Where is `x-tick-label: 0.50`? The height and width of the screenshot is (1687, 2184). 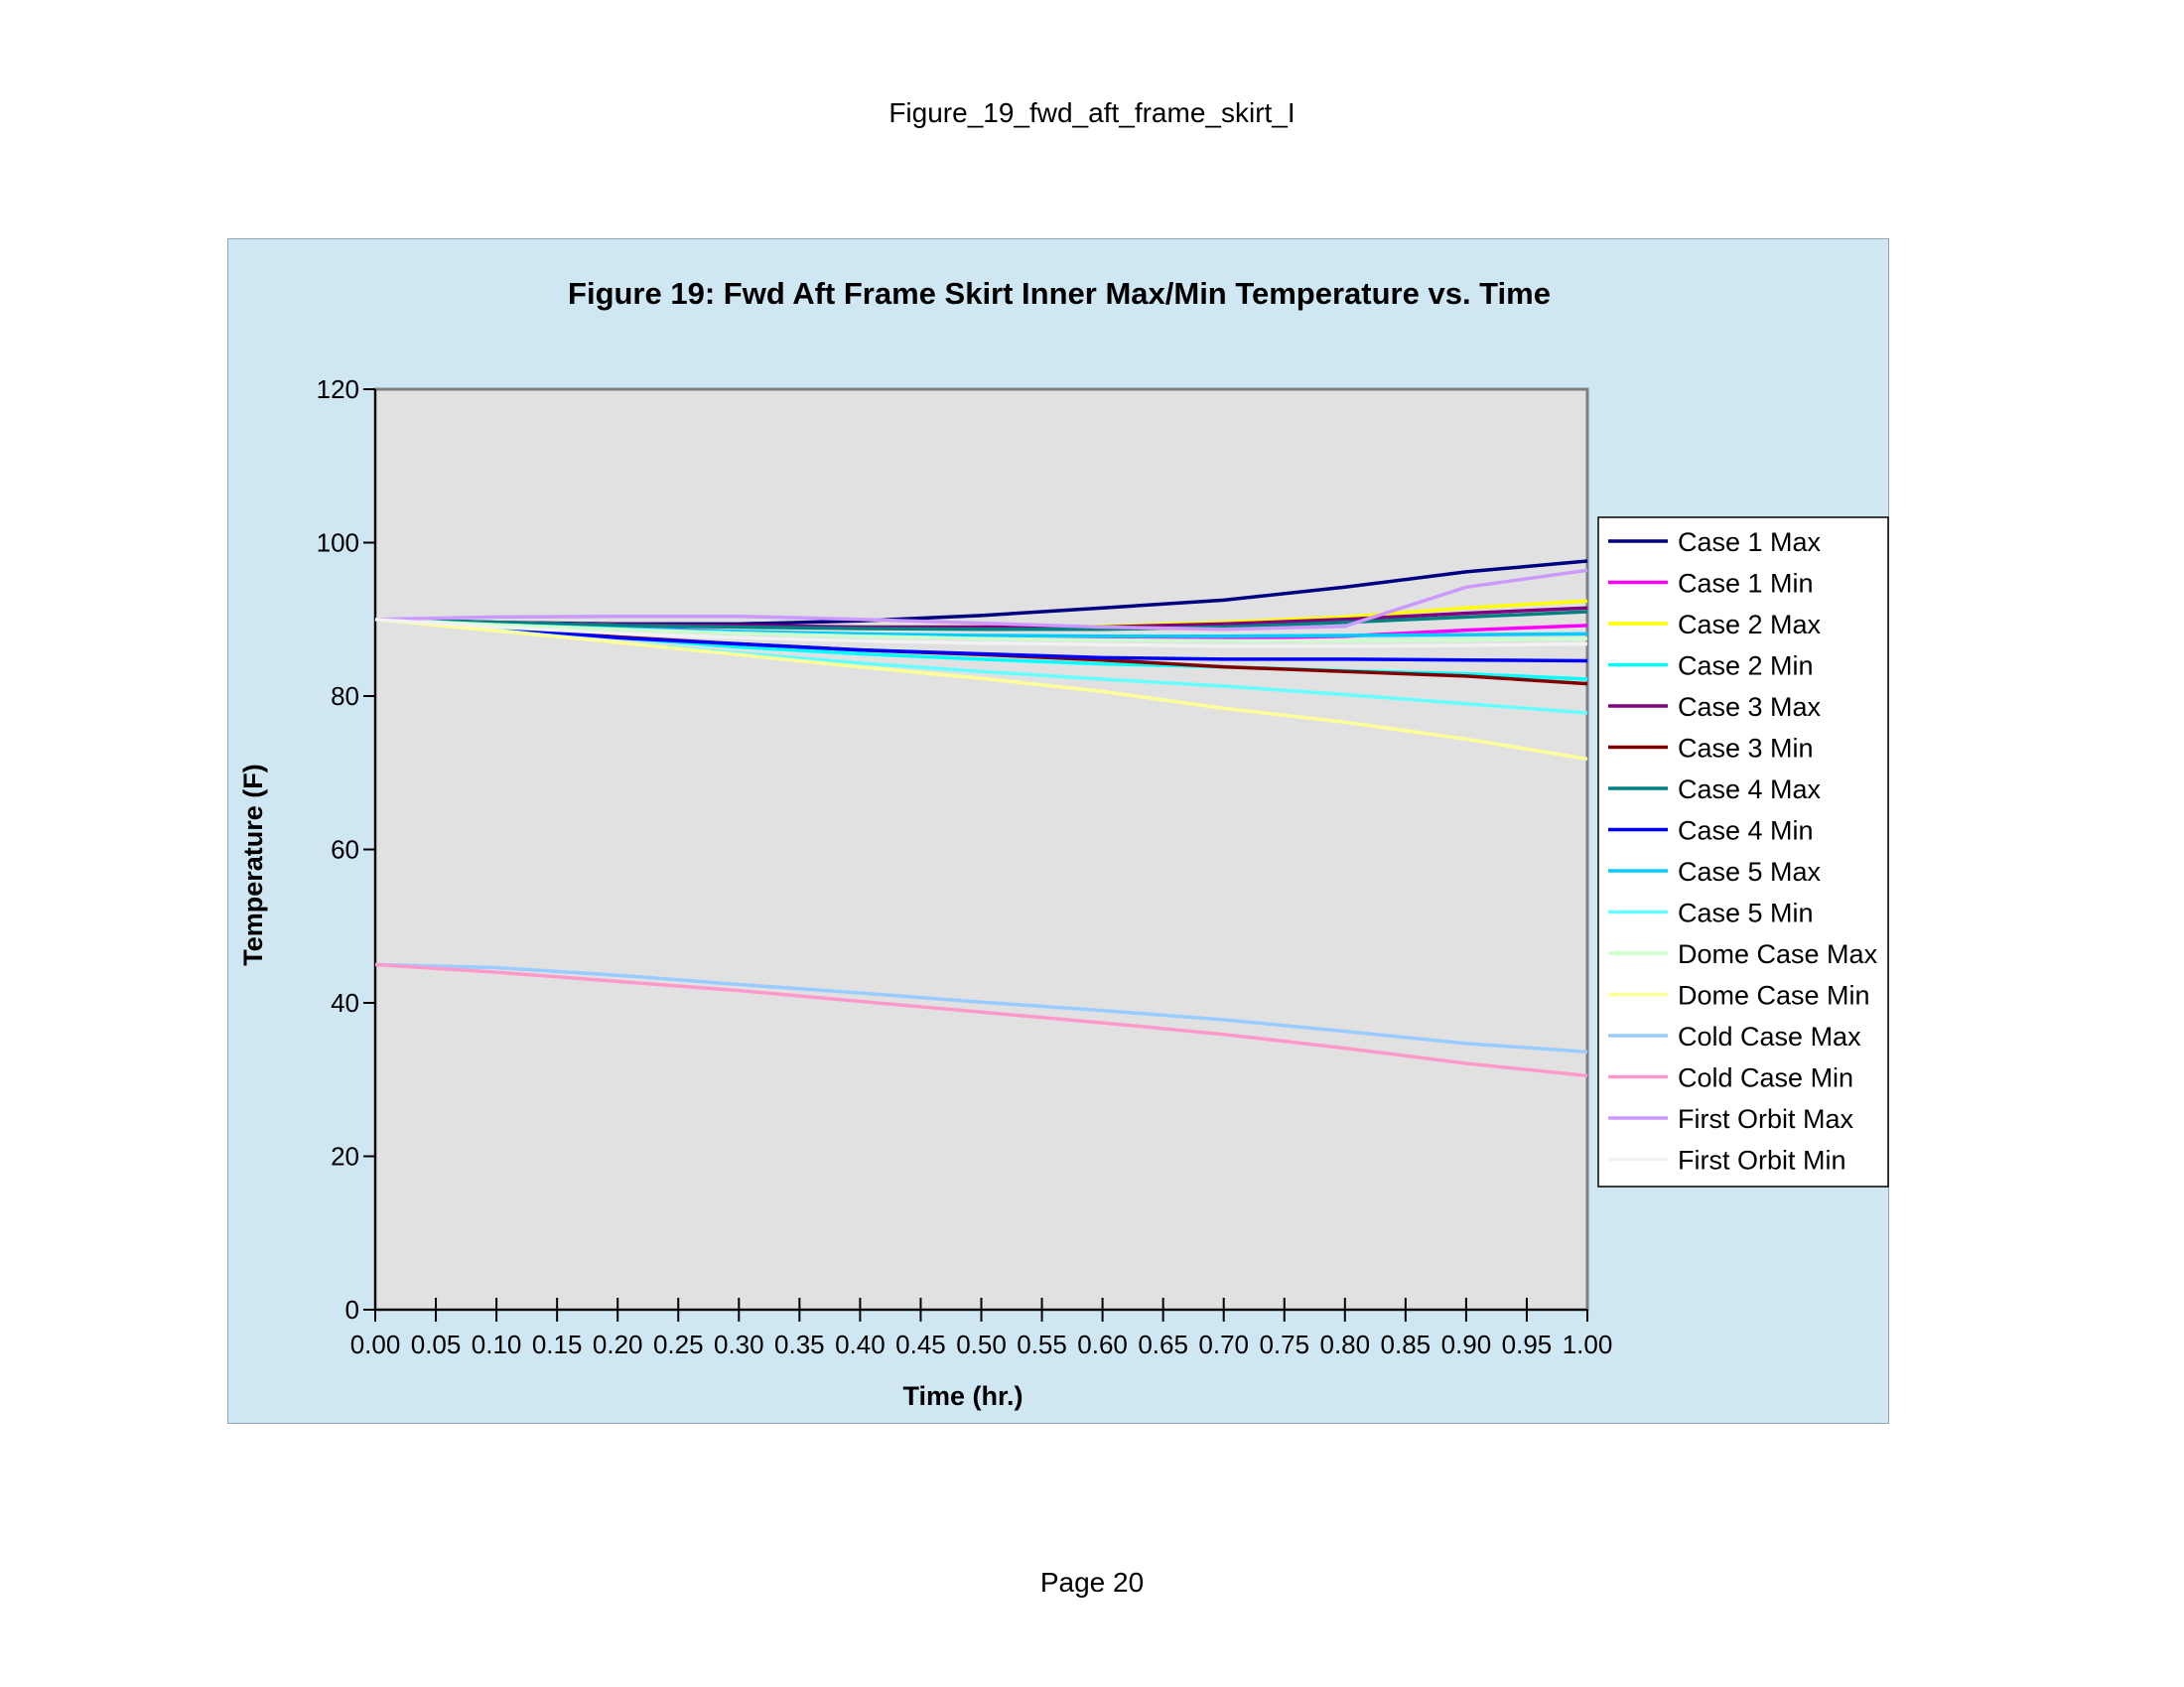 x-tick-label: 0.50 is located at coordinates (981, 1344).